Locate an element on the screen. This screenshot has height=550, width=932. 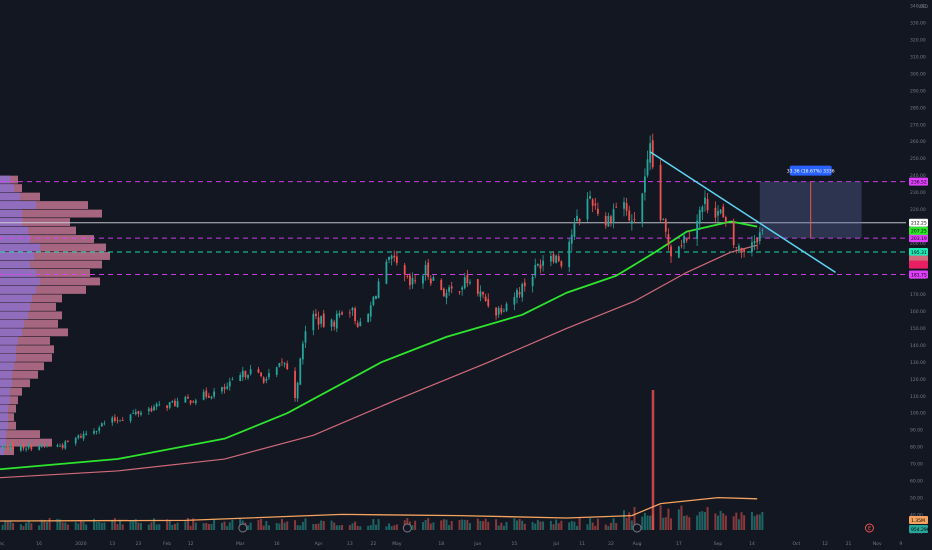
projection-box: 33.36 (16.67%) 3336 is located at coordinates (810, 202).